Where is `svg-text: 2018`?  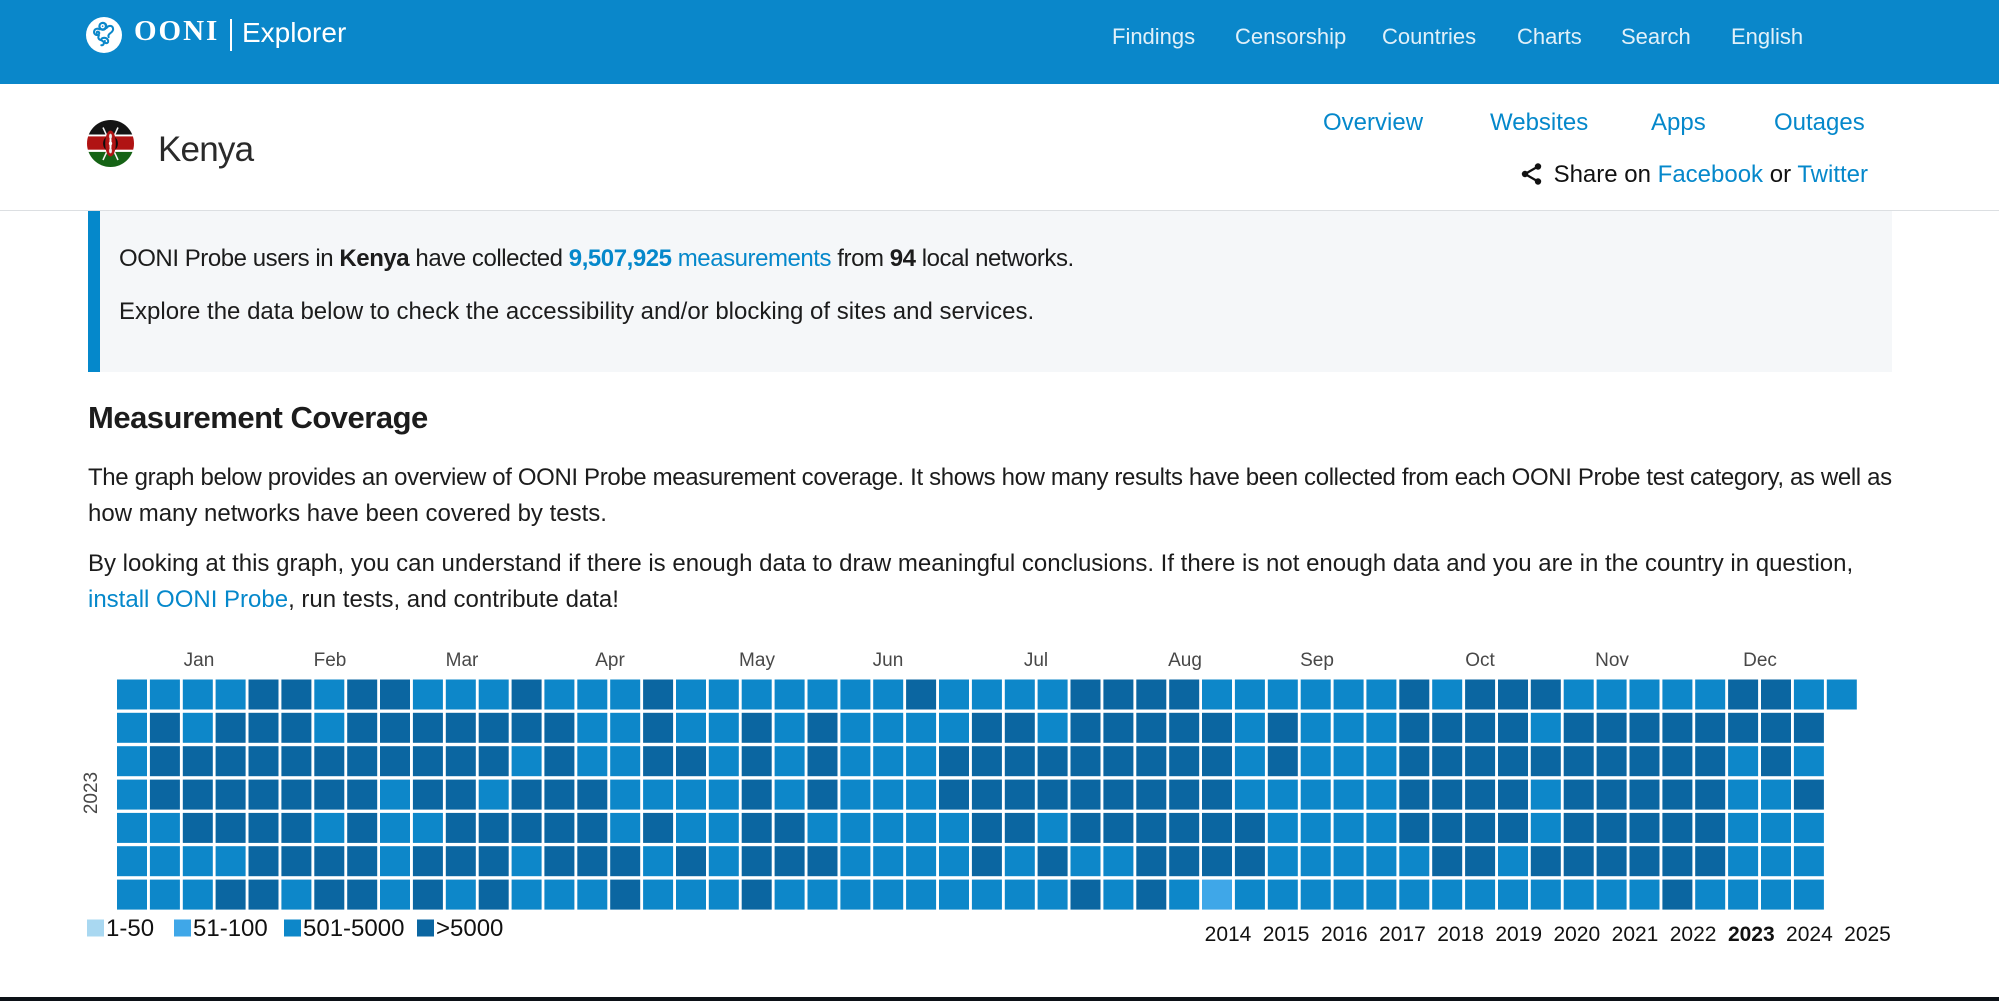
svg-text: 2018 is located at coordinates (1460, 934).